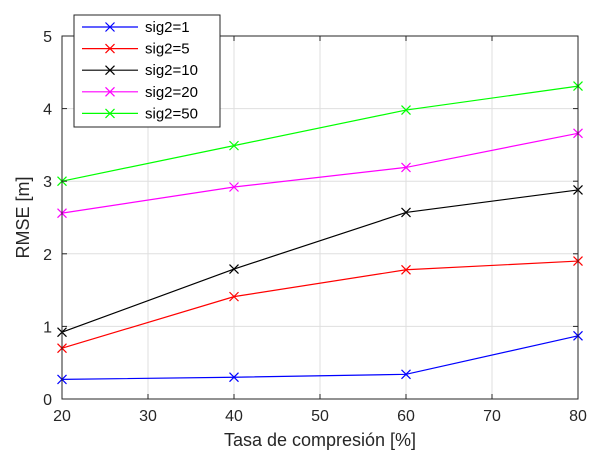 Image resolution: width=591 pixels, height=462 pixels. Describe the element at coordinates (492, 416) in the screenshot. I see `x-tick-label: 70` at that location.